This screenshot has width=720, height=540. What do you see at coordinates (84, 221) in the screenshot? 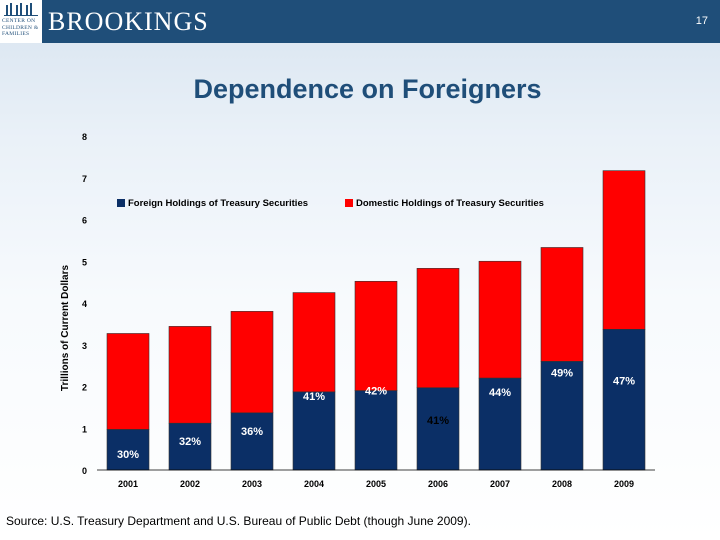
I see `y-tick-label: 6` at bounding box center [84, 221].